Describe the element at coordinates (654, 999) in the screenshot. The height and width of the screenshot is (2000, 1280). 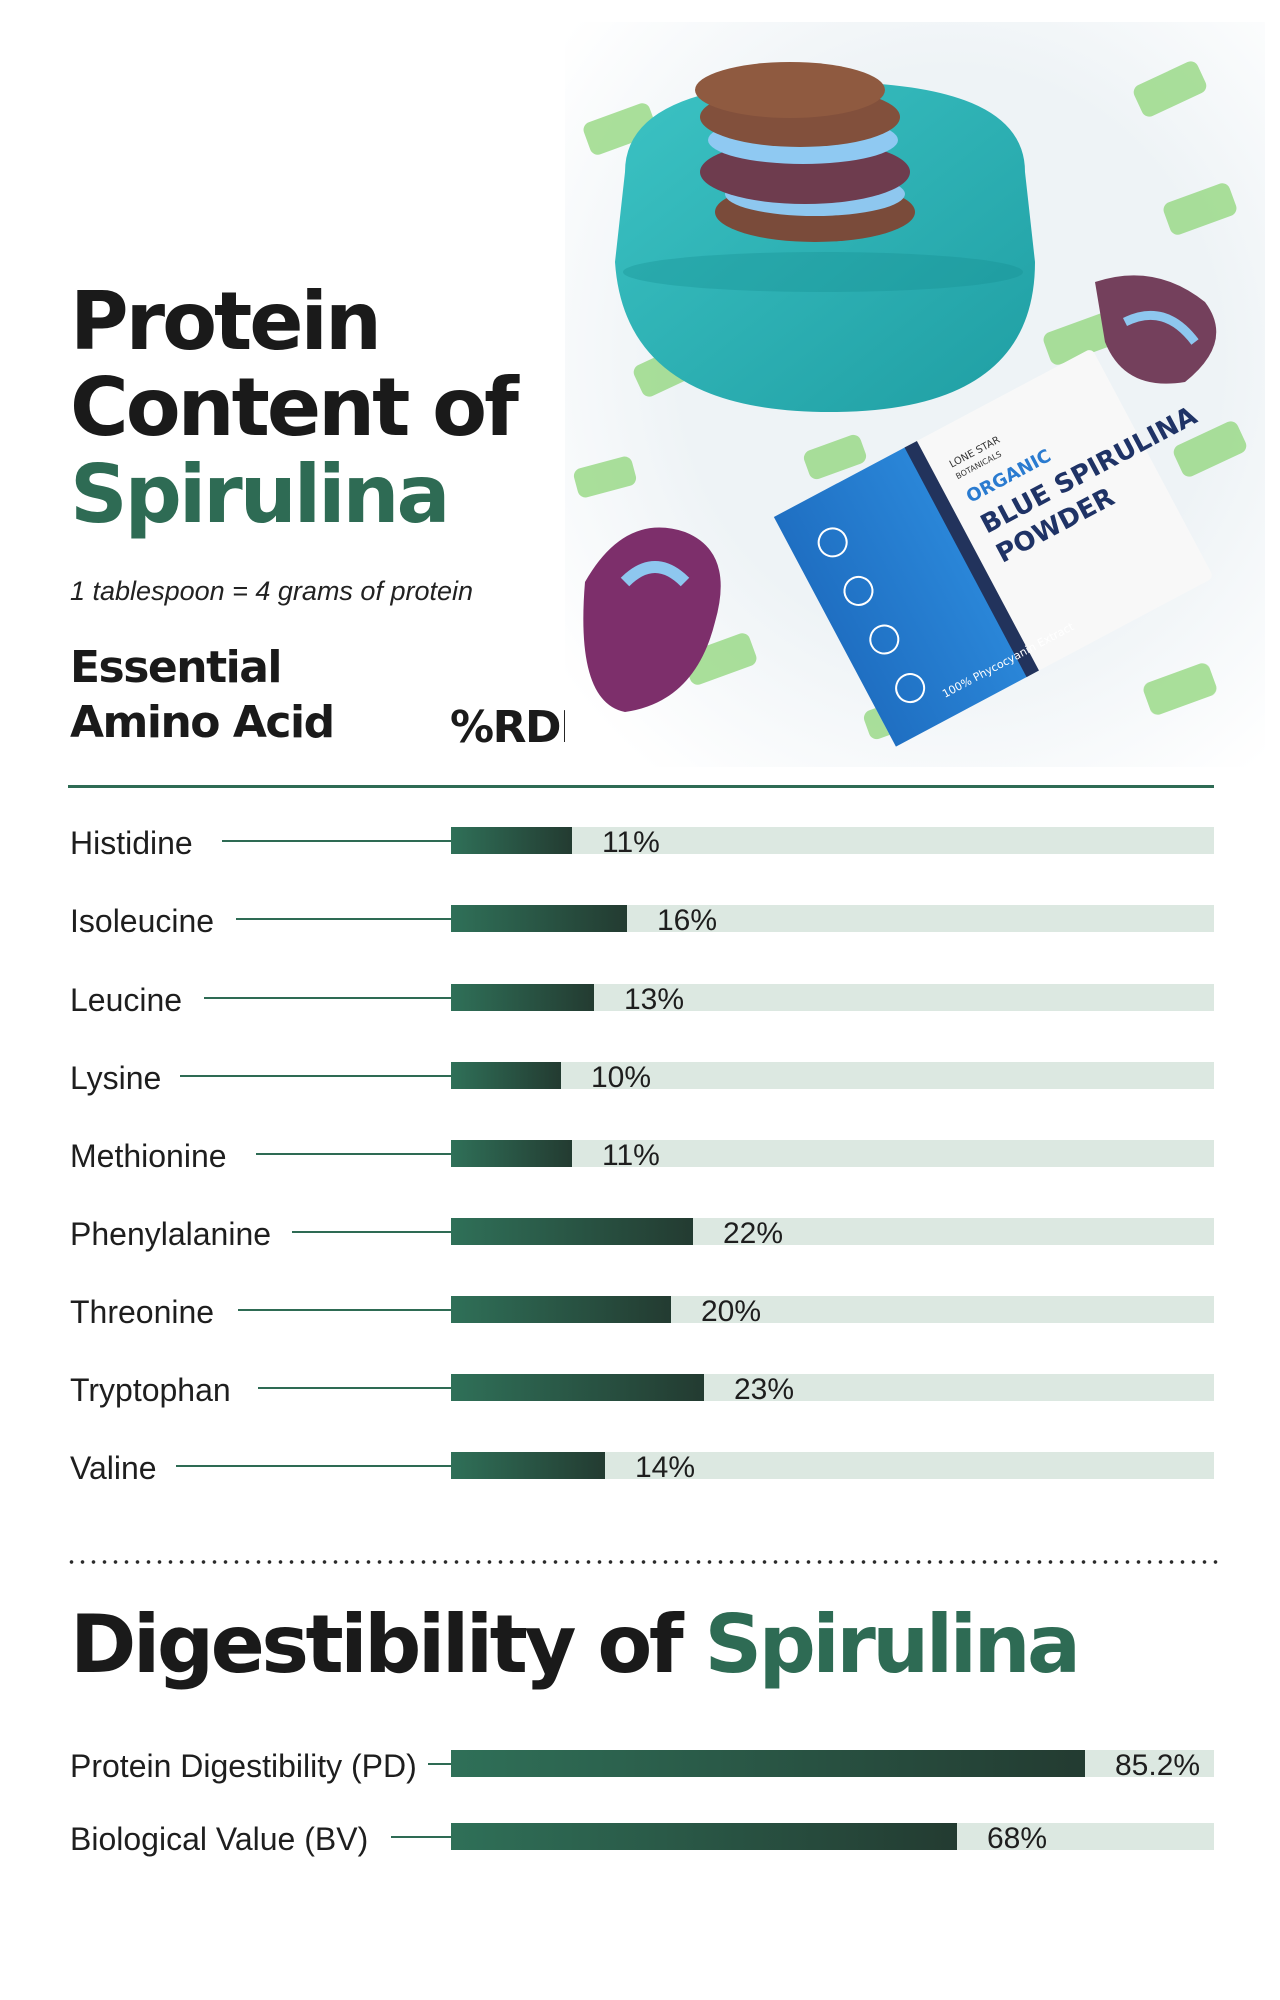
I see `bar-value-label: 13%` at that location.